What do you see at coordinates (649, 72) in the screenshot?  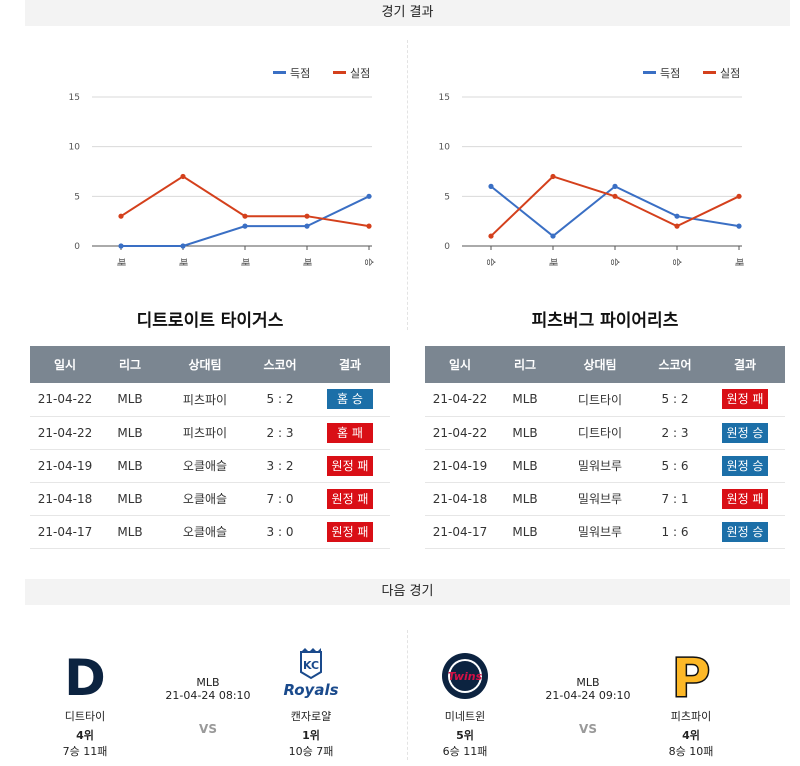 I see `legend-swatch` at bounding box center [649, 72].